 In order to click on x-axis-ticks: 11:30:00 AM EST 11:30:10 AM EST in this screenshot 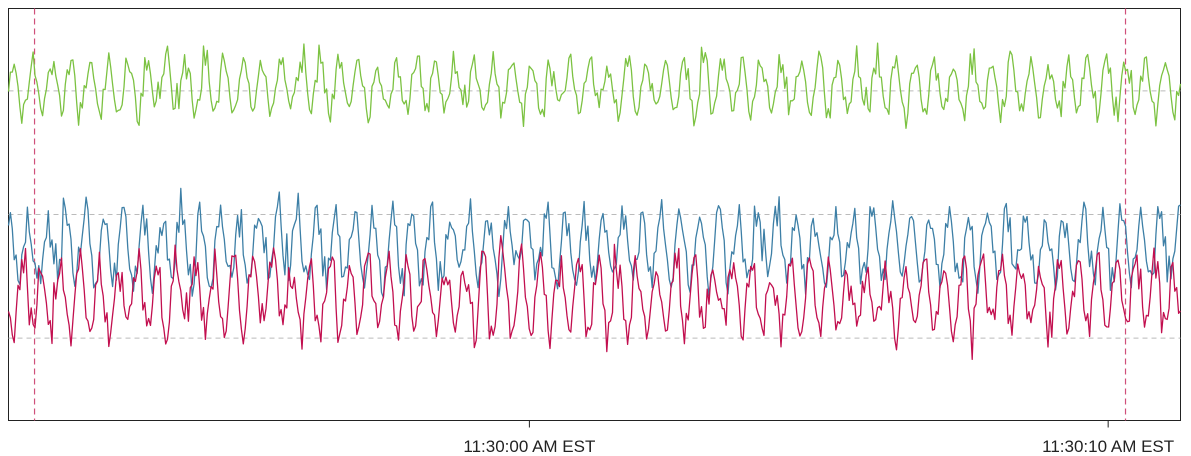, I will do `click(818, 438)`.